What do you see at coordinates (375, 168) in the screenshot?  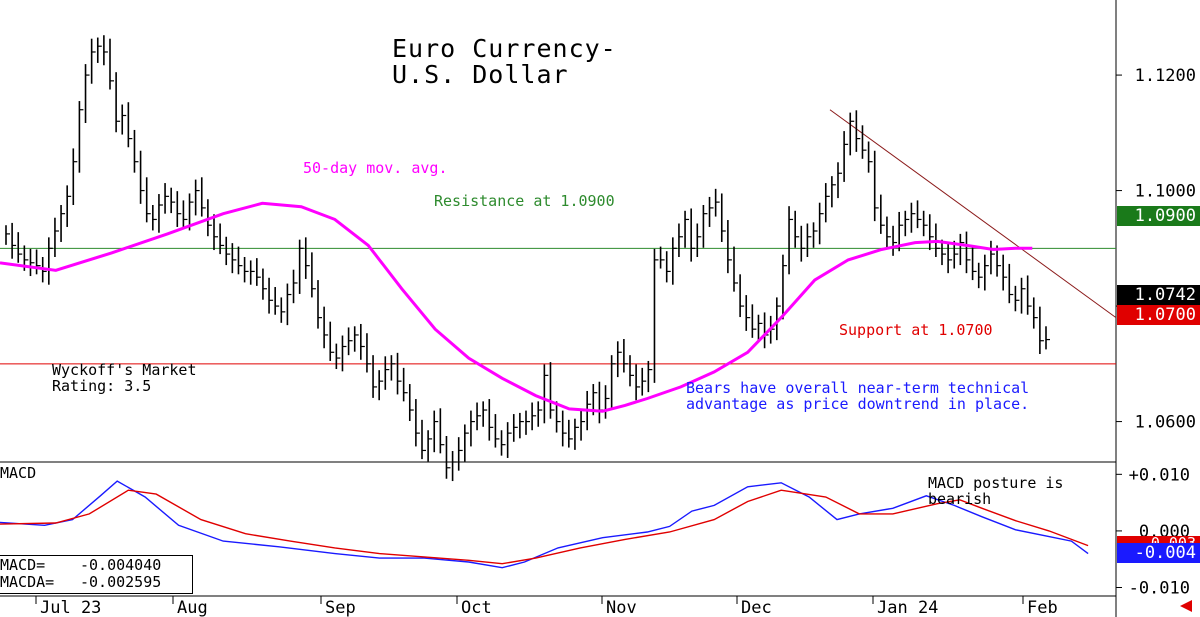 I see `moving-average-label: 50-day mov. avg.` at bounding box center [375, 168].